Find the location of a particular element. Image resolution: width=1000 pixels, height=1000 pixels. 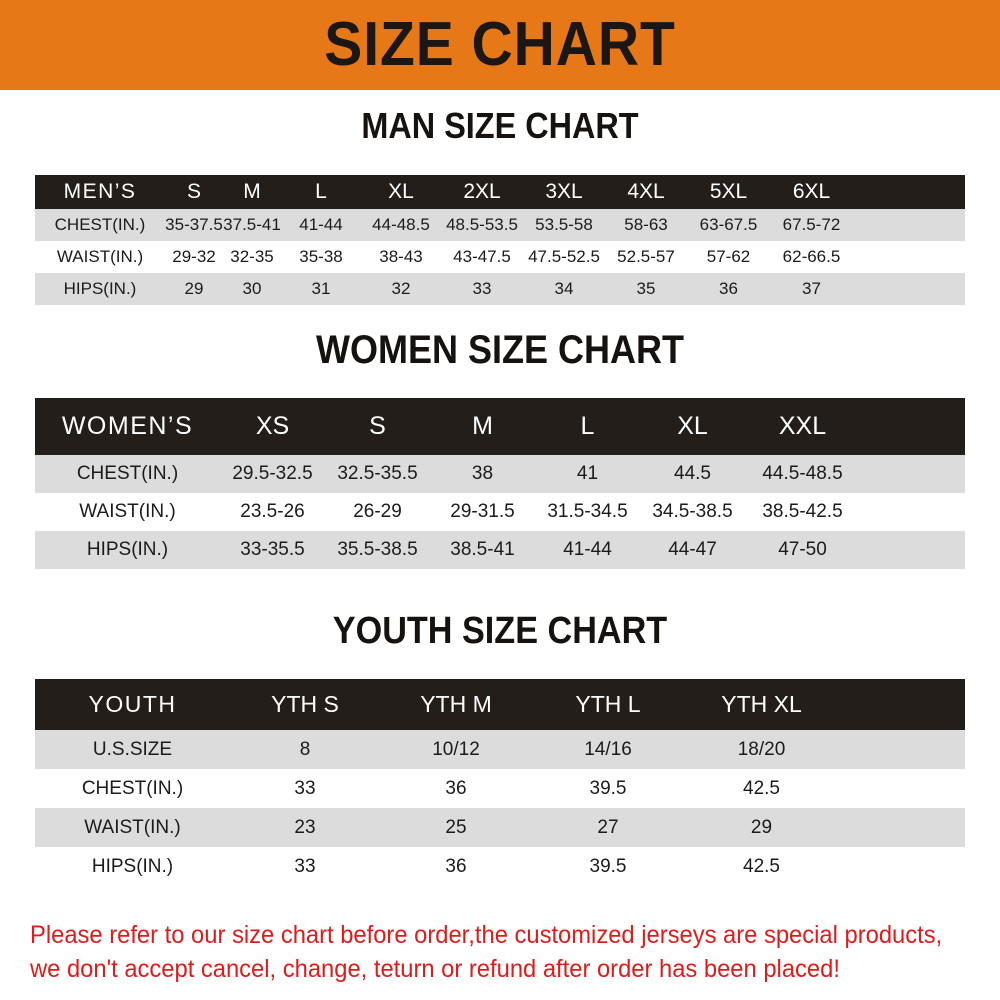

youth-row-label-us-size: U.S.SIZE is located at coordinates (132, 749).